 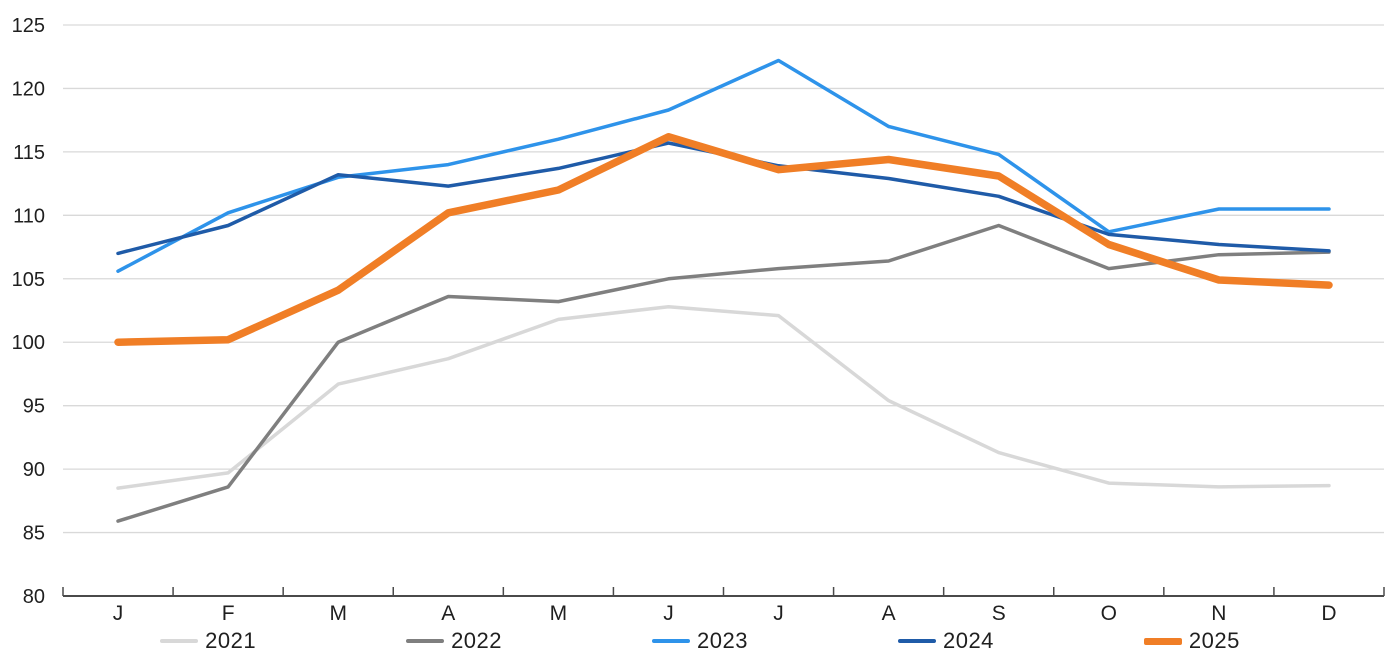 What do you see at coordinates (231, 640) in the screenshot?
I see `legend-label: 2021` at bounding box center [231, 640].